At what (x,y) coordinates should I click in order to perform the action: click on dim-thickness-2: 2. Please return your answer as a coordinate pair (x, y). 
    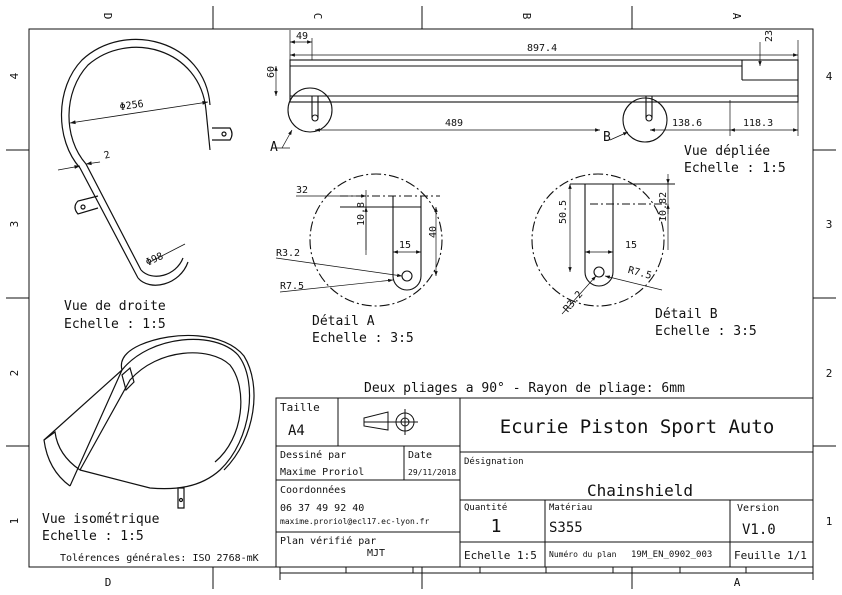
    Looking at the image, I should click on (107, 156).